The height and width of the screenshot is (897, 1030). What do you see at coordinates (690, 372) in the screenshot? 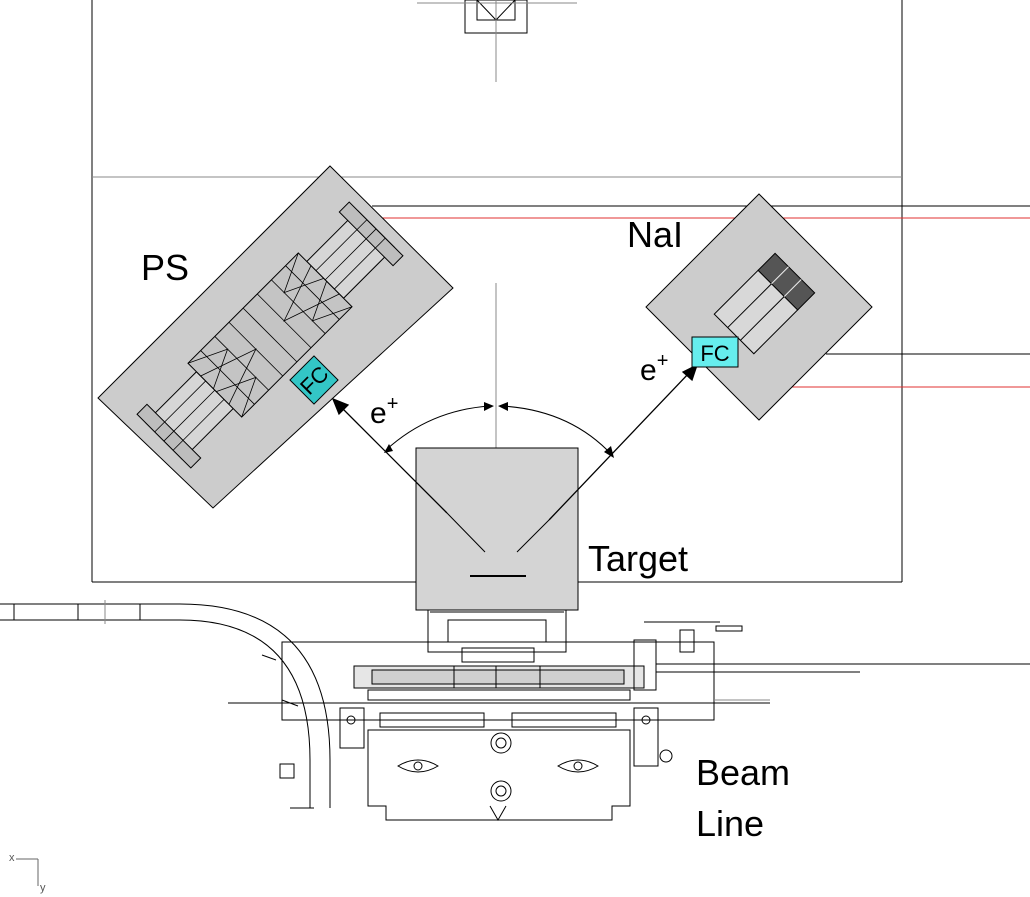
I see `right-arrowhead` at bounding box center [690, 372].